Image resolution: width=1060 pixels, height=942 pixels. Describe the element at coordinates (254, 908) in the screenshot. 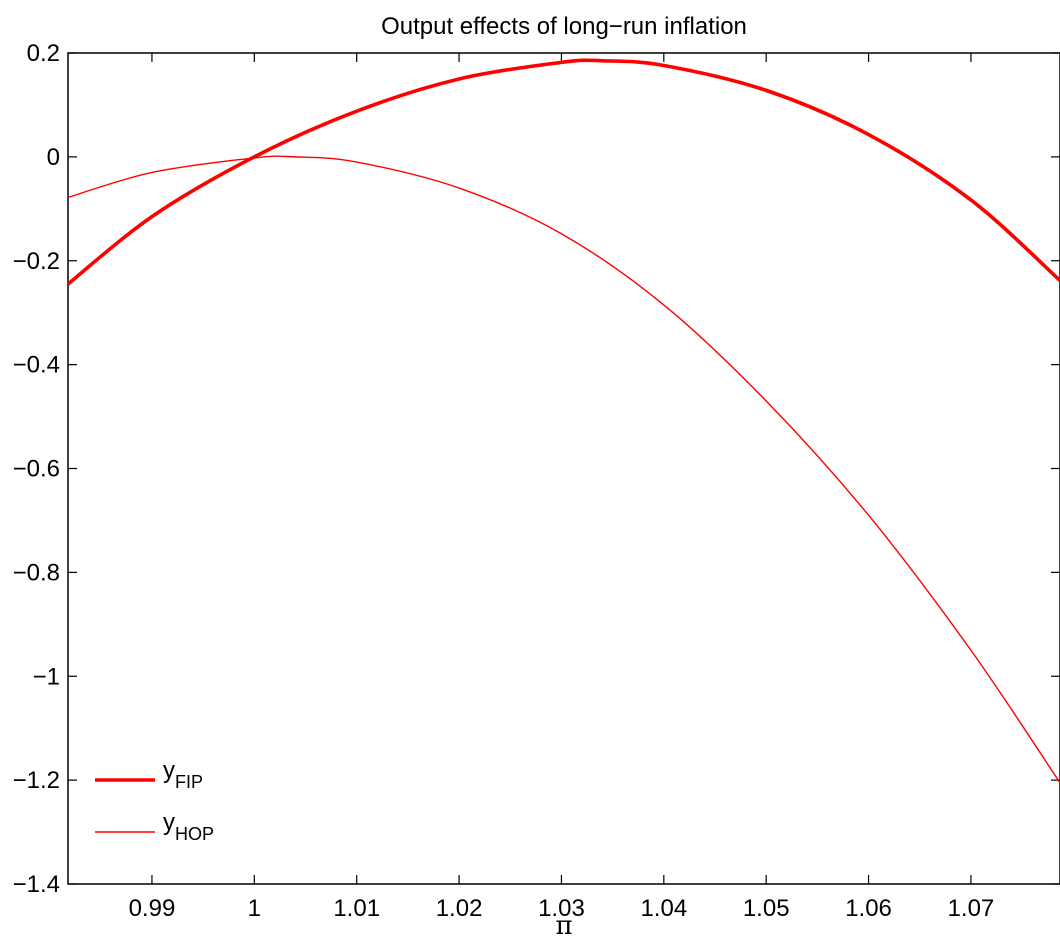

I see `x-tick-label: 1` at that location.